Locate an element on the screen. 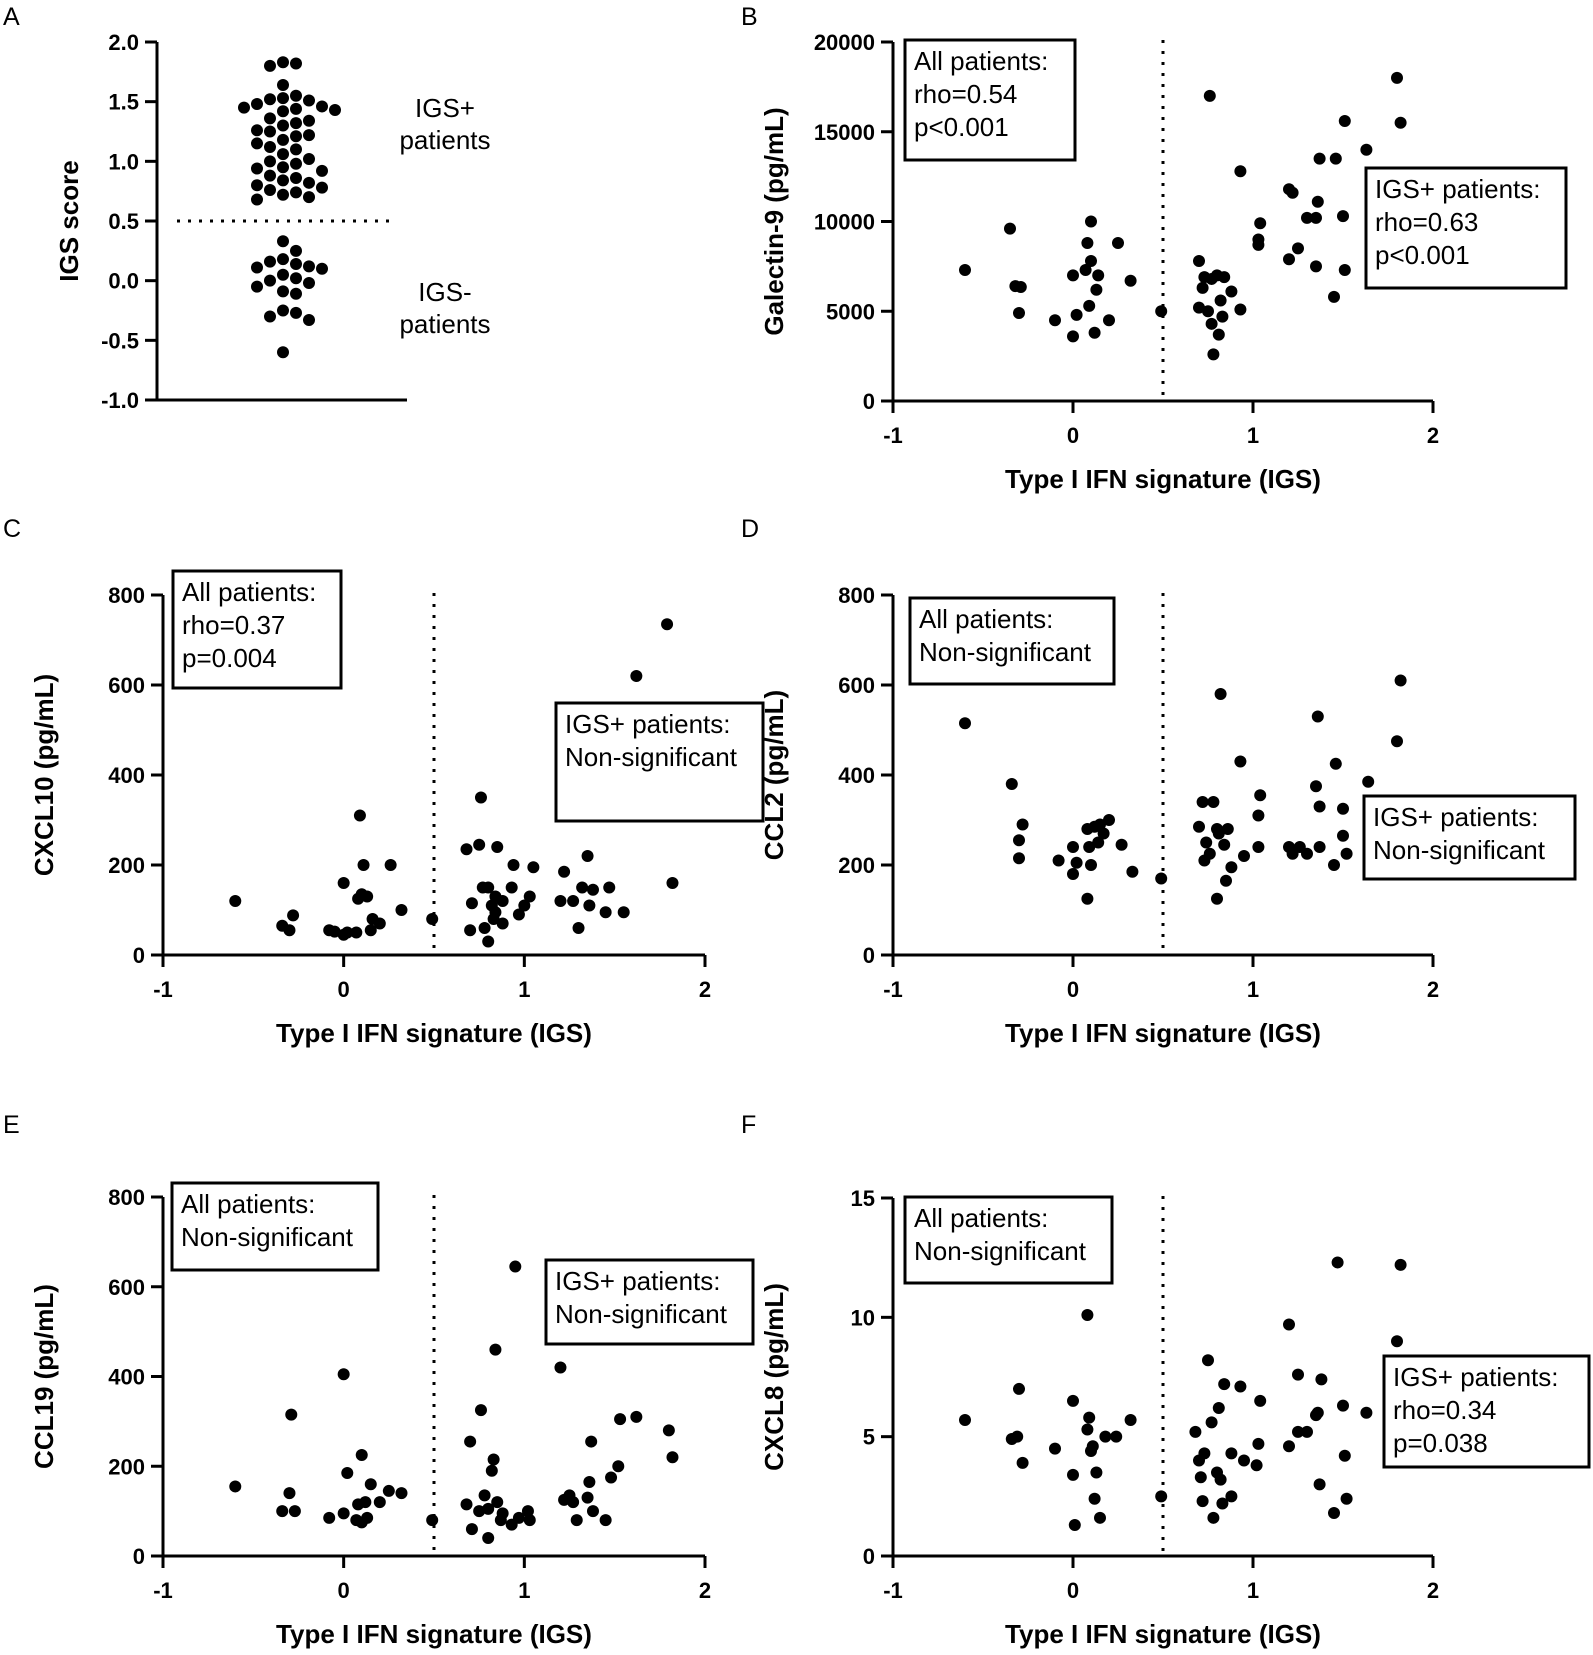 This screenshot has height=1655, width=1593. annotation-igs-positive: IGS+ patients:rho=0.34p=0.038 is located at coordinates (1486, 1411).